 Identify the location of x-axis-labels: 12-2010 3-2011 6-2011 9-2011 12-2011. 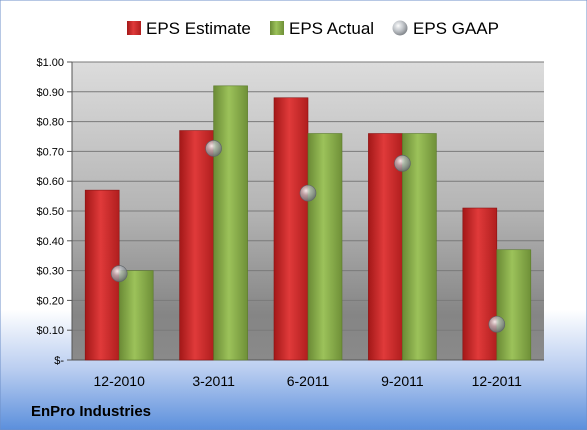
(308, 381).